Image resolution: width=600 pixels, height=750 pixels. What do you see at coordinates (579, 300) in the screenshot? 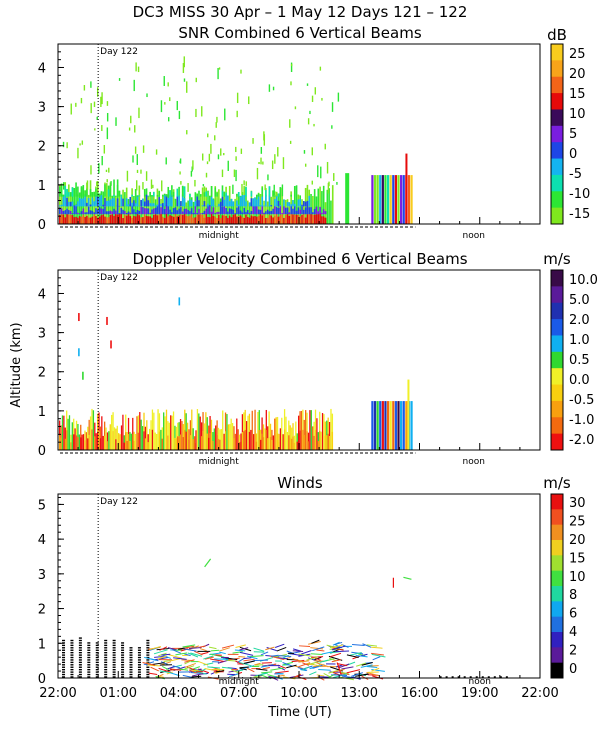
I see `colorbar-tick-label: 5.0` at bounding box center [579, 300].